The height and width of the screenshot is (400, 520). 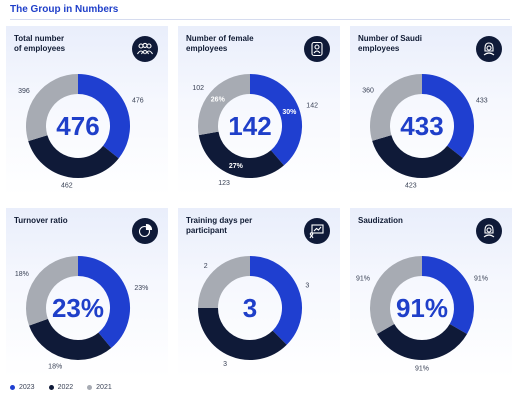 I want to click on value-label-2022: 91%, so click(x=422, y=369).